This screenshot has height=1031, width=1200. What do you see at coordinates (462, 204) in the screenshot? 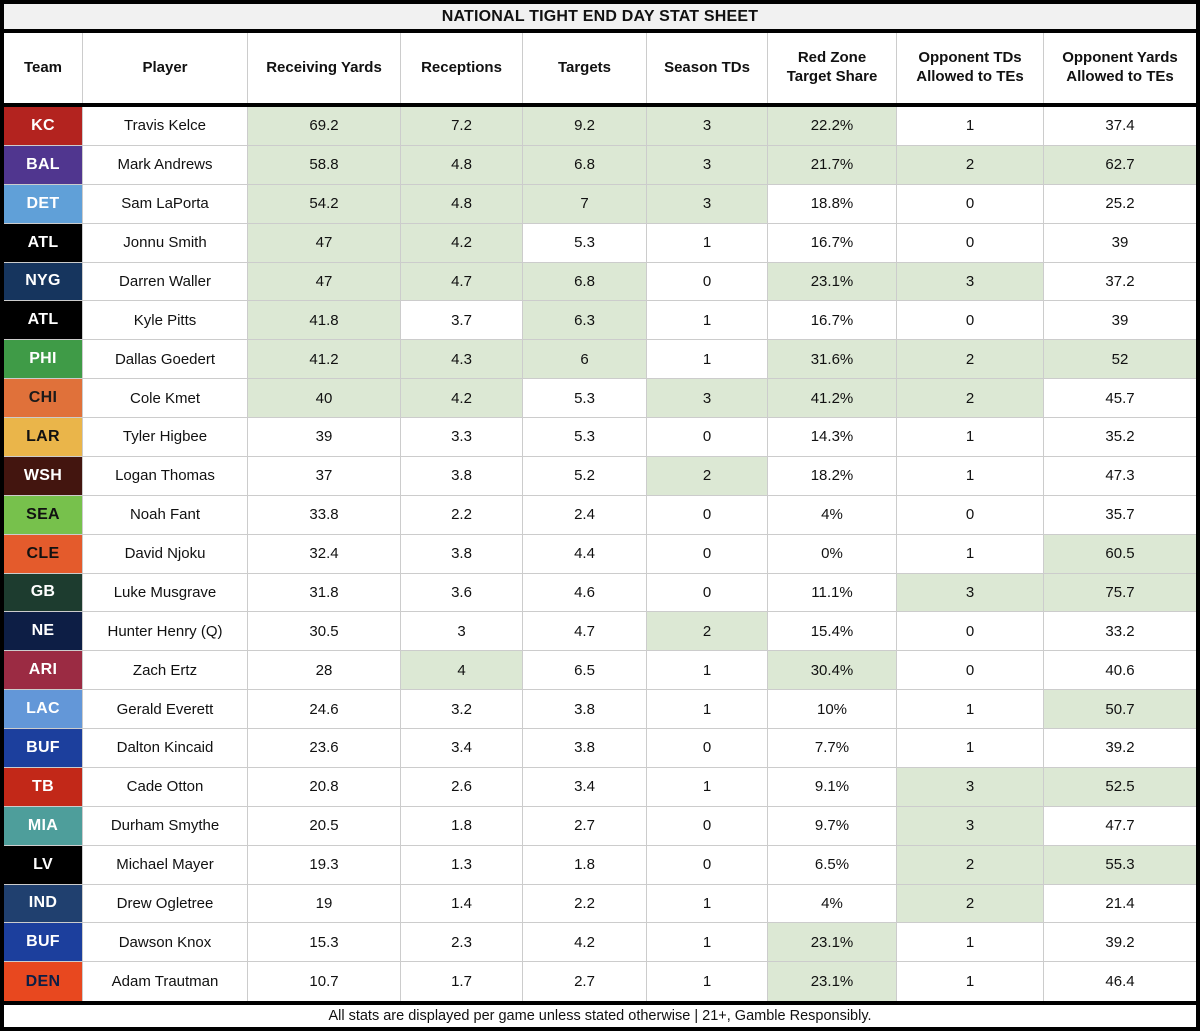
I see `stat-cell-receptions: 4.8` at bounding box center [462, 204].